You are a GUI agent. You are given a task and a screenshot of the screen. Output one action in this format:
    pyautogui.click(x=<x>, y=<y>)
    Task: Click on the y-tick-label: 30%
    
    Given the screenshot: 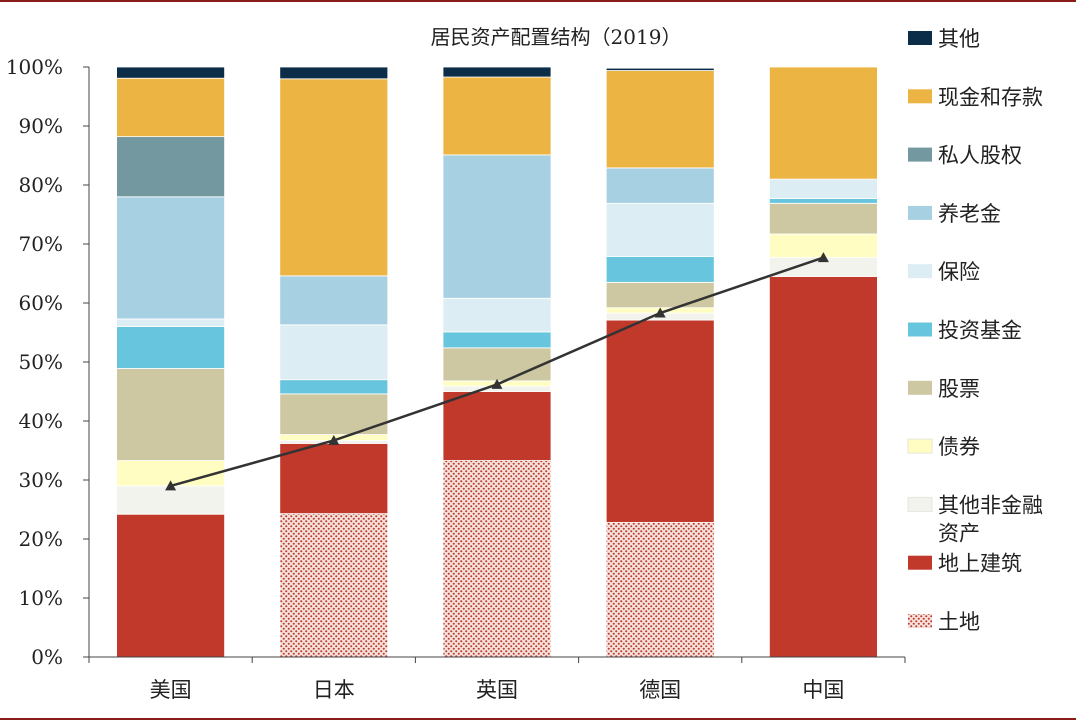 What is the action you would take?
    pyautogui.click(x=41, y=480)
    